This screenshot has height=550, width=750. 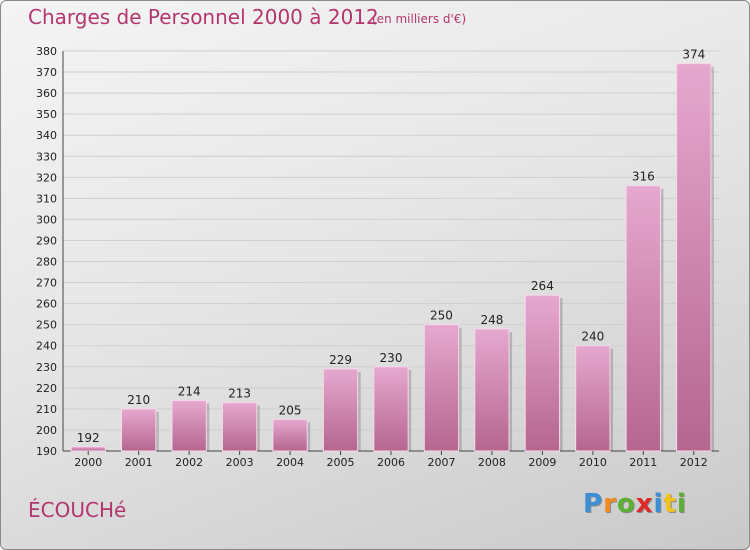 I want to click on data-label: 248, so click(x=491, y=320).